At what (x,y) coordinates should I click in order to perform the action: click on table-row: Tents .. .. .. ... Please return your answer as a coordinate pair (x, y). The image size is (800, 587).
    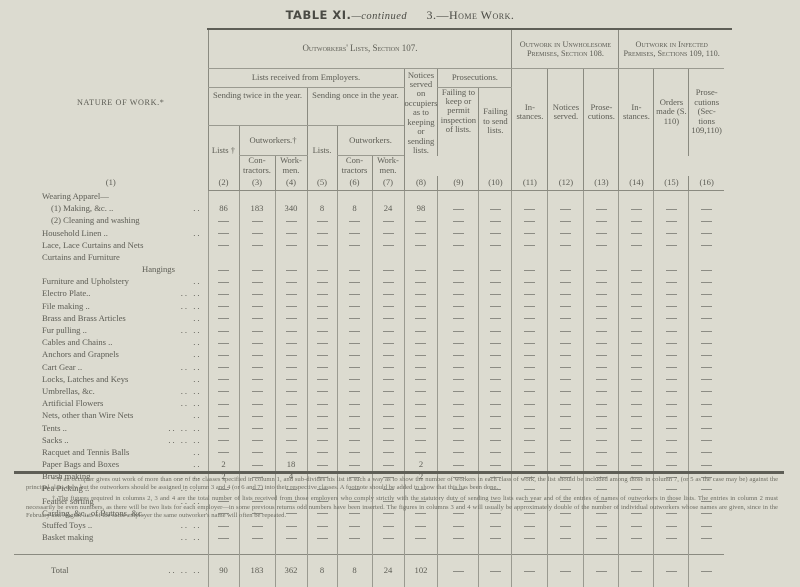
    Looking at the image, I should click on (369, 428).